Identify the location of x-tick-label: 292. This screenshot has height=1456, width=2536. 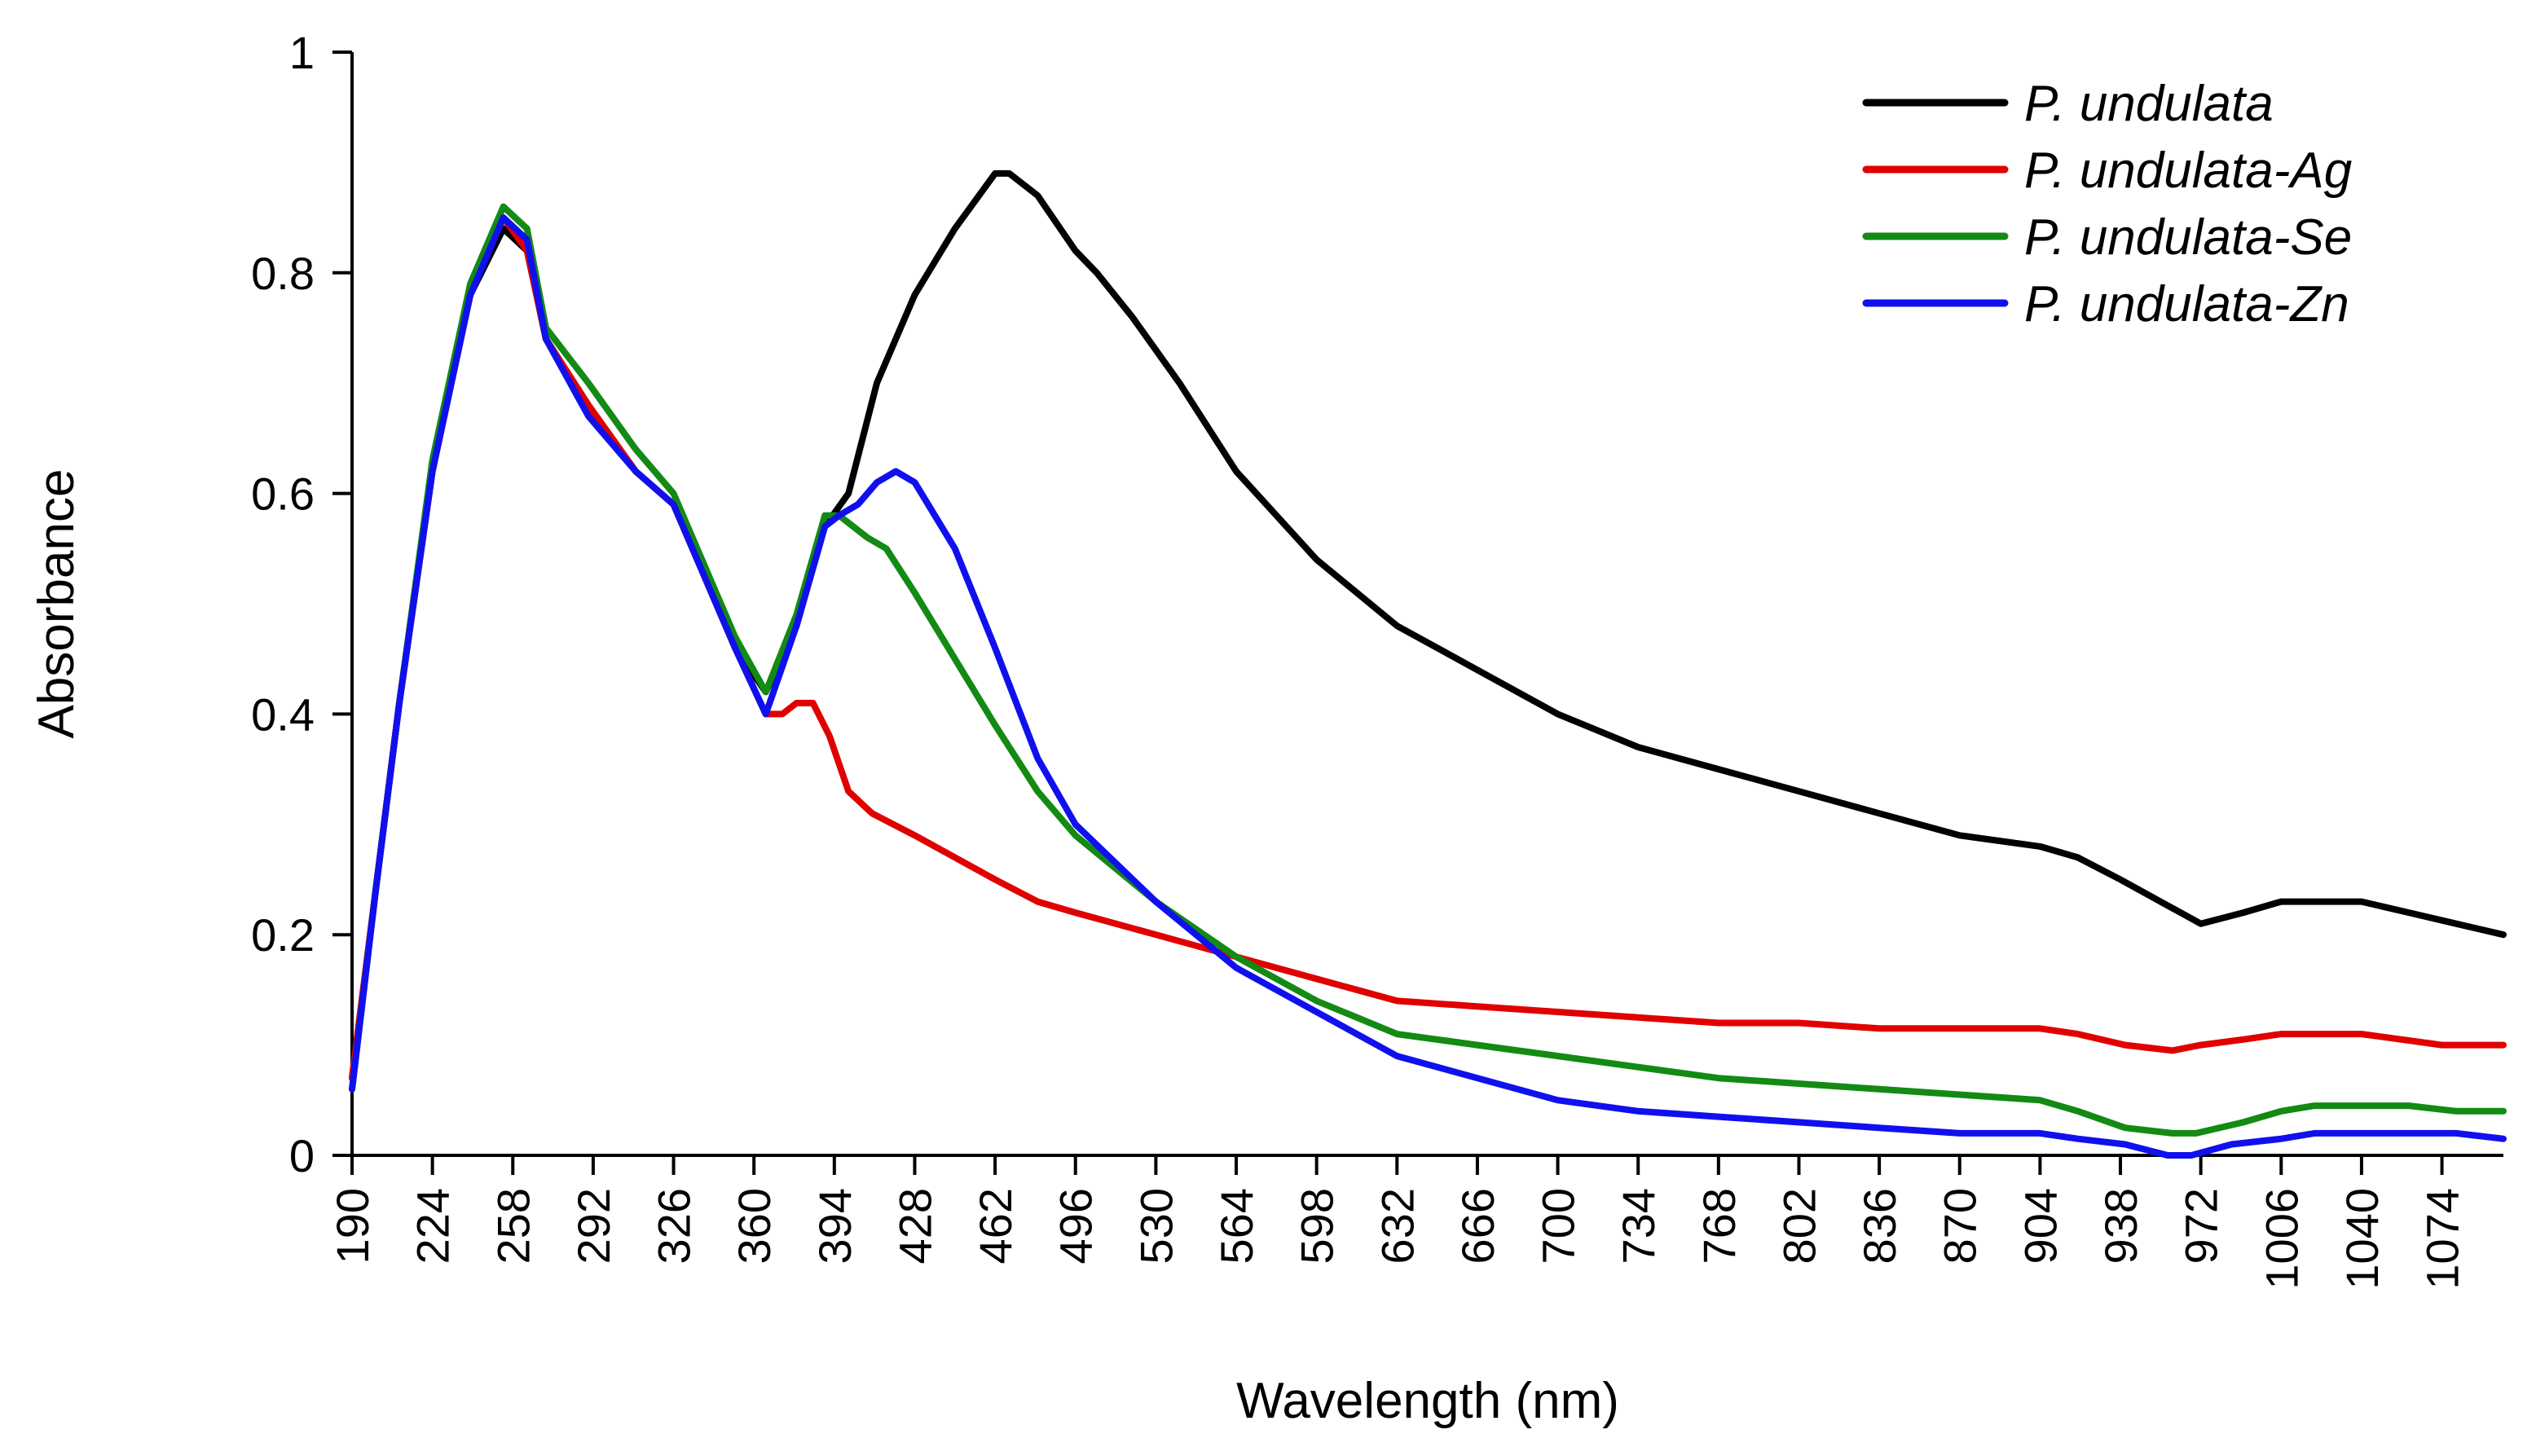
(593, 1226).